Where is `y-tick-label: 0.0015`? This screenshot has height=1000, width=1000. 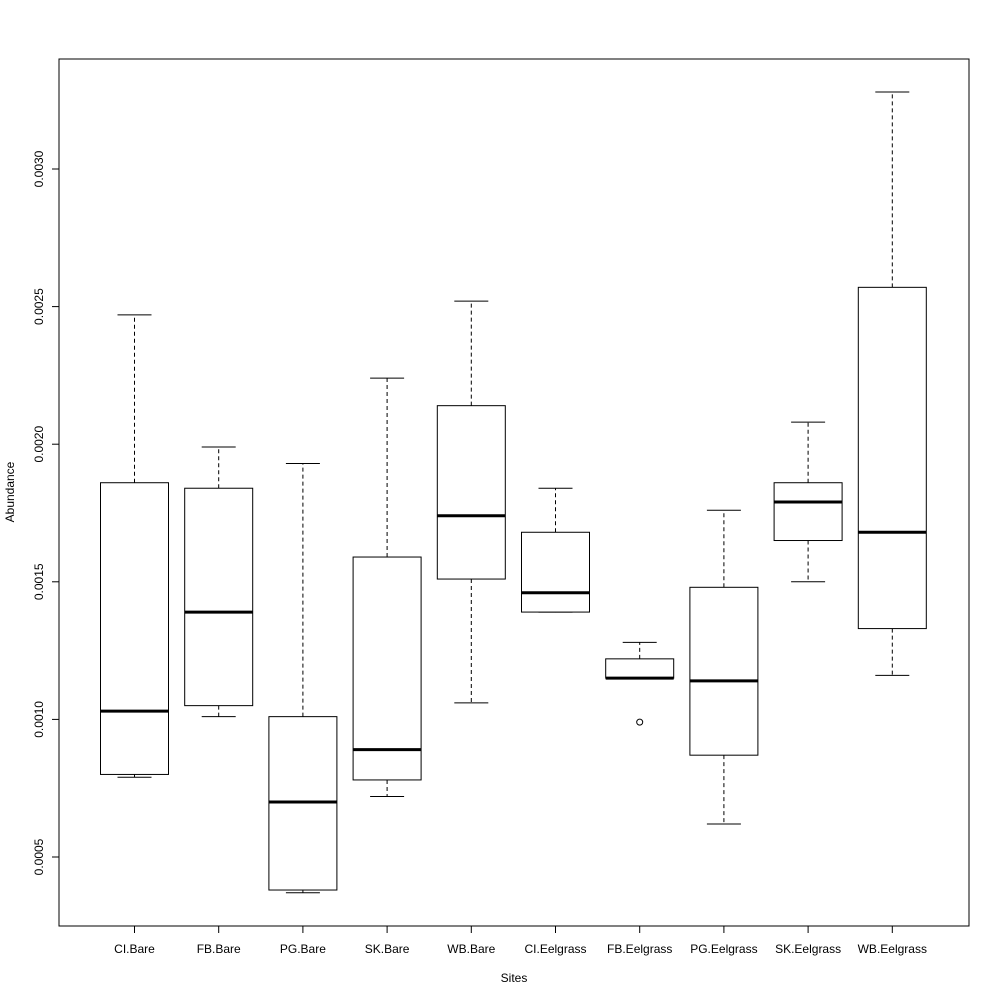 y-tick-label: 0.0015 is located at coordinates (39, 581).